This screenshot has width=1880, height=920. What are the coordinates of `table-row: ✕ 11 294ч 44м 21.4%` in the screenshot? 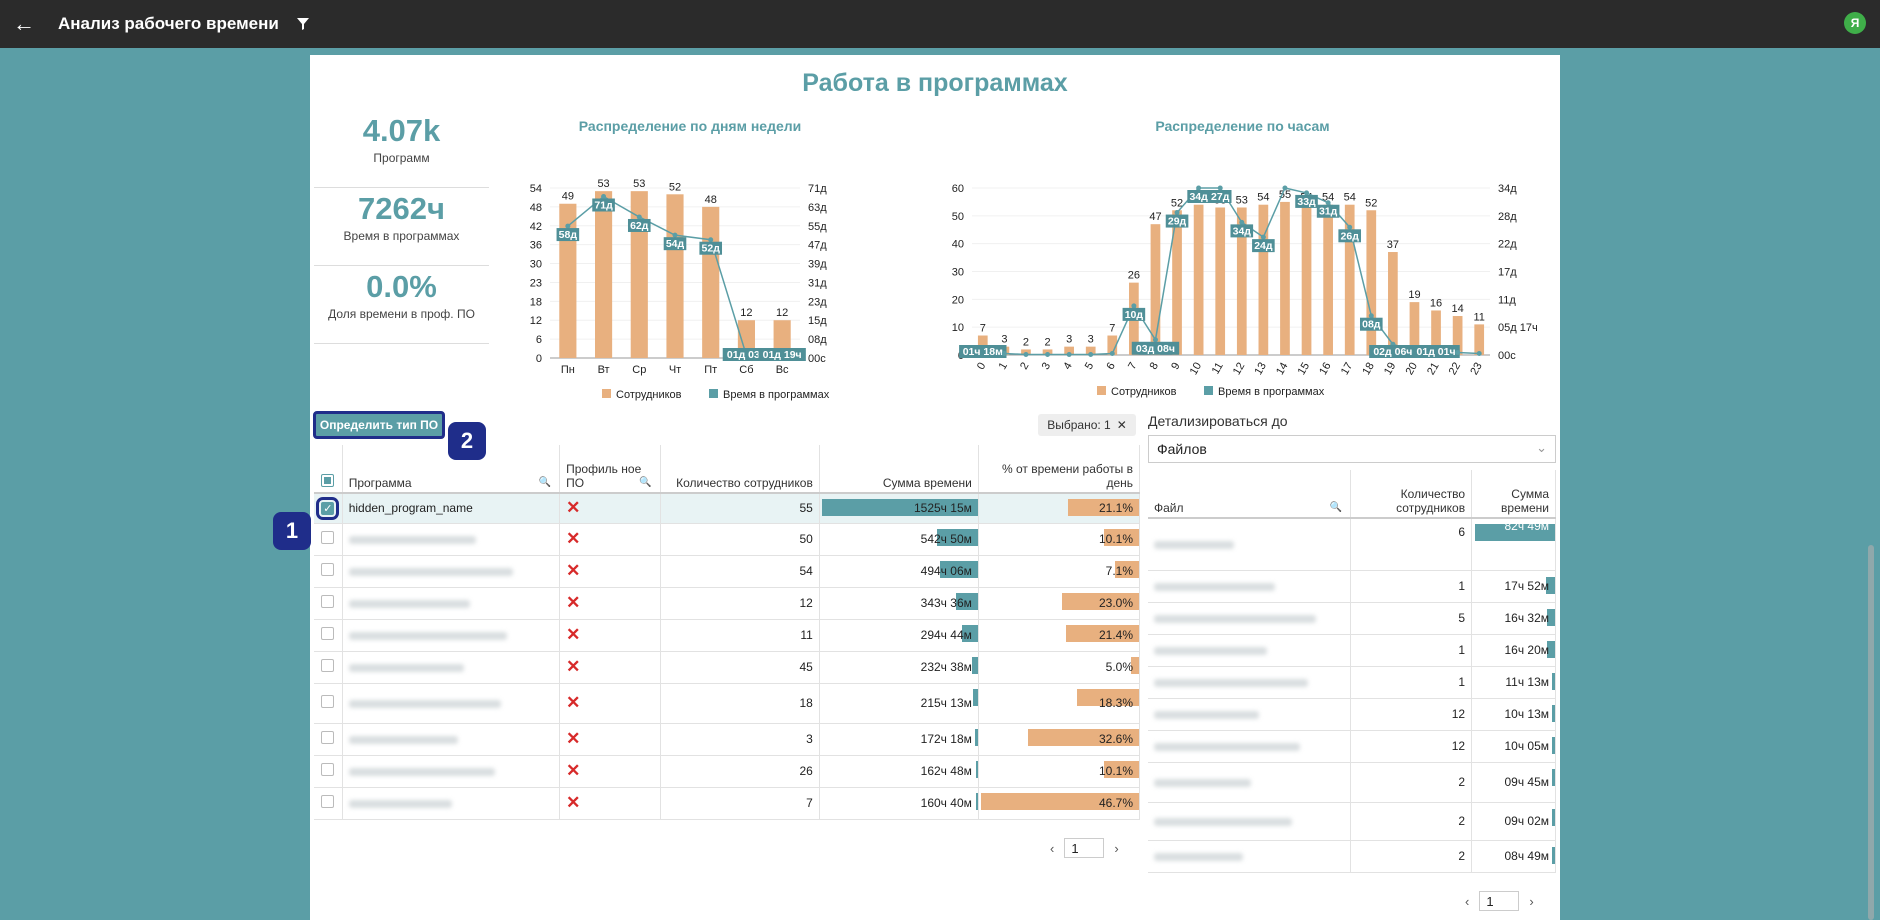 It's located at (727, 635).